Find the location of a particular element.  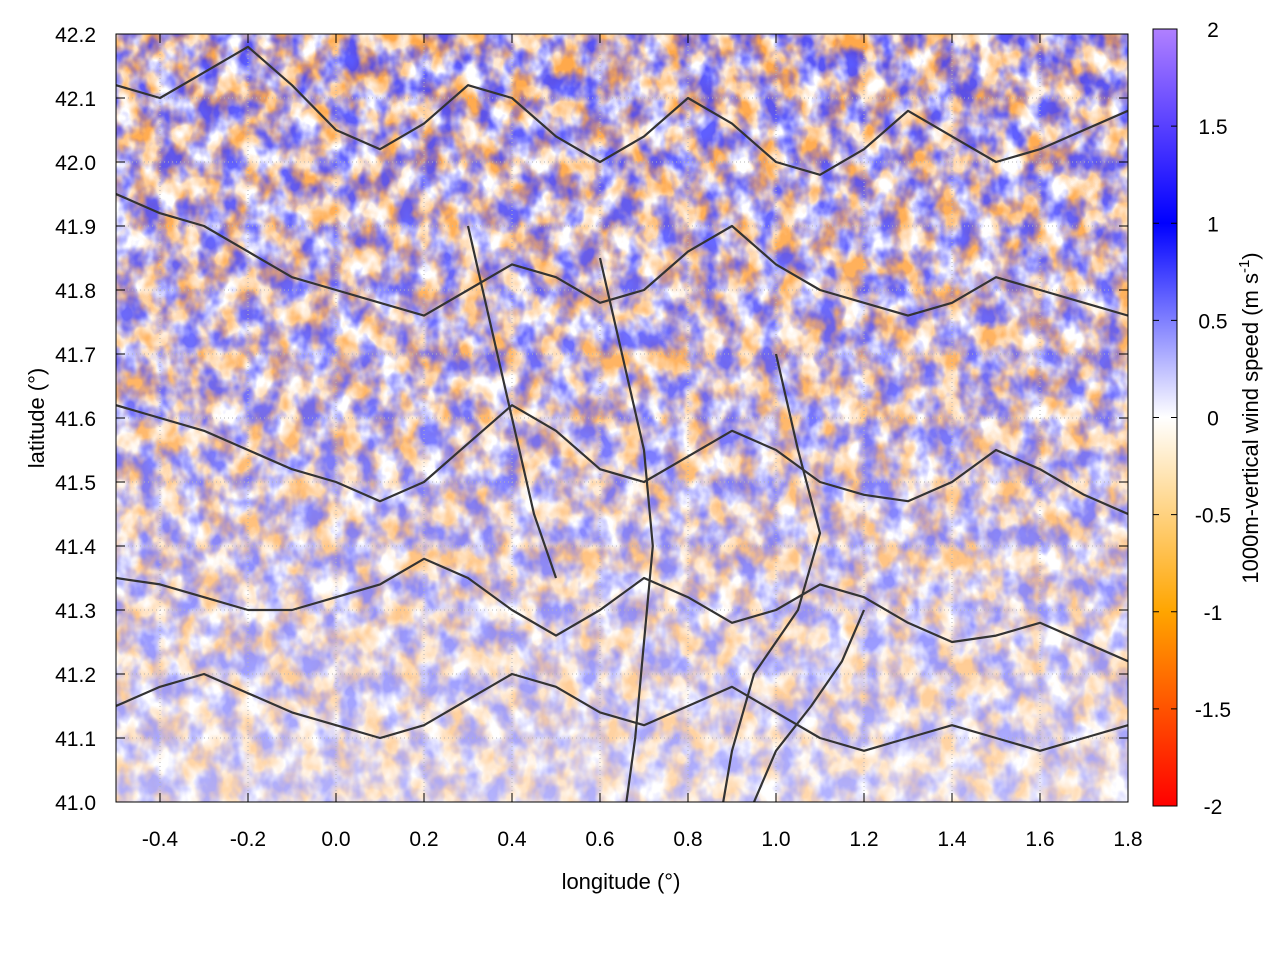

x-tick-label: 1.6 is located at coordinates (1039, 839).